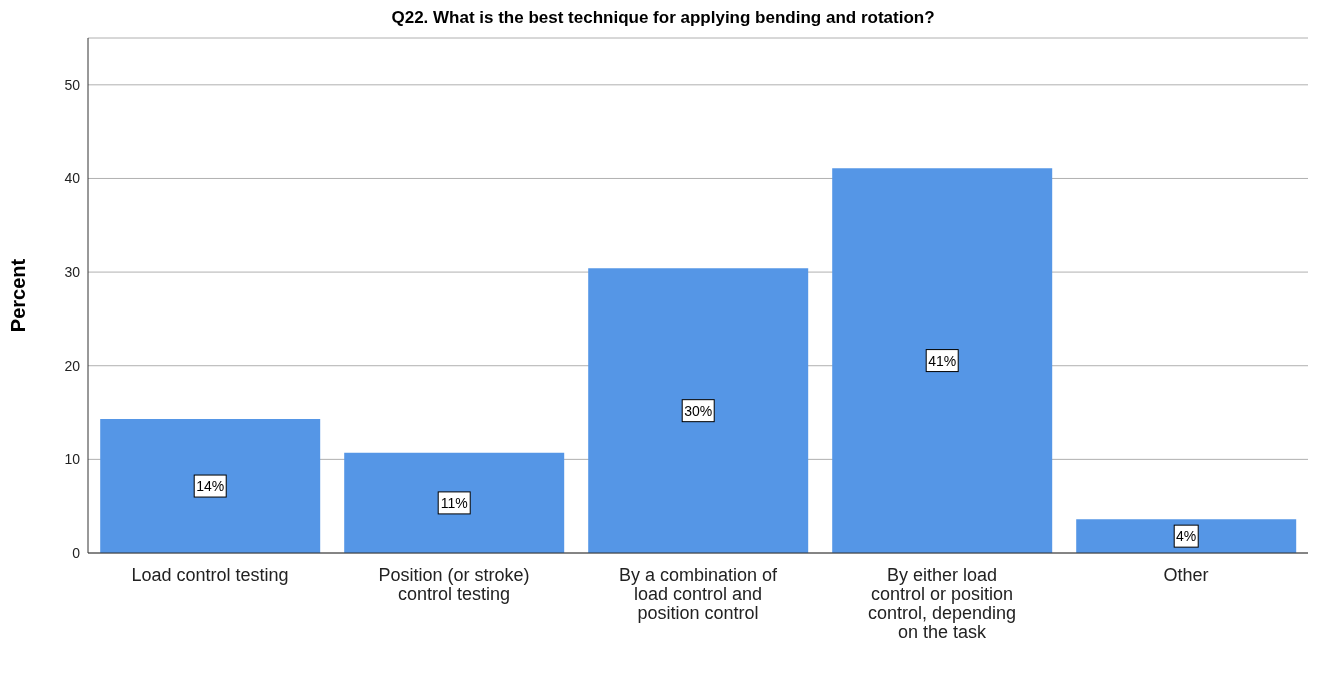 The height and width of the screenshot is (689, 1329). I want to click on x-tick-label: Load control testing, so click(210, 575).